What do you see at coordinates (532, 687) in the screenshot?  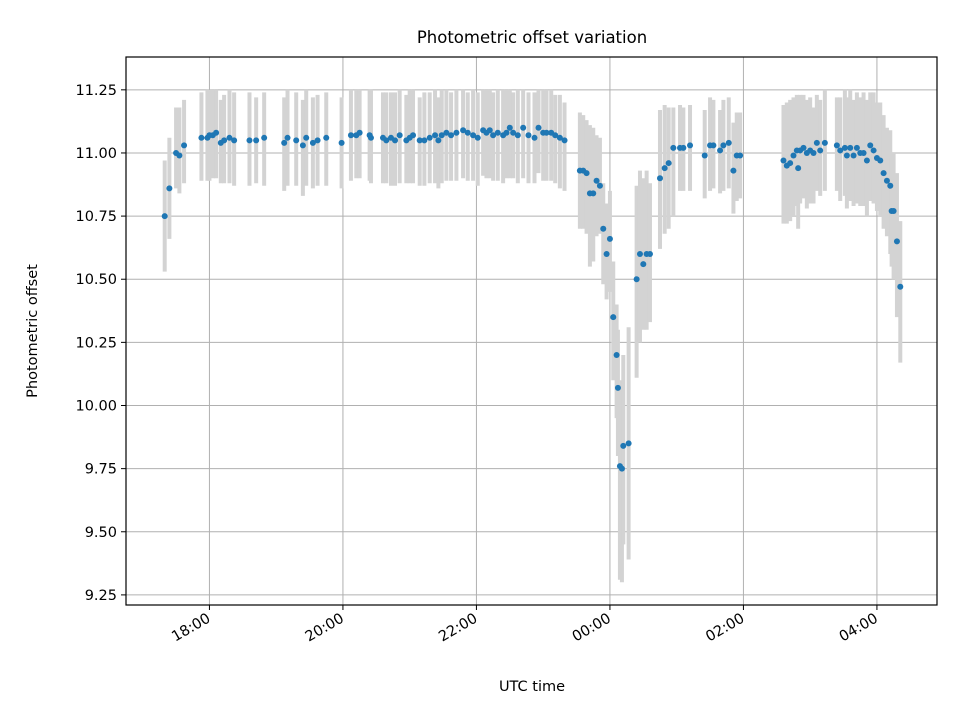 I see `x-axis-label: UTC time` at bounding box center [532, 687].